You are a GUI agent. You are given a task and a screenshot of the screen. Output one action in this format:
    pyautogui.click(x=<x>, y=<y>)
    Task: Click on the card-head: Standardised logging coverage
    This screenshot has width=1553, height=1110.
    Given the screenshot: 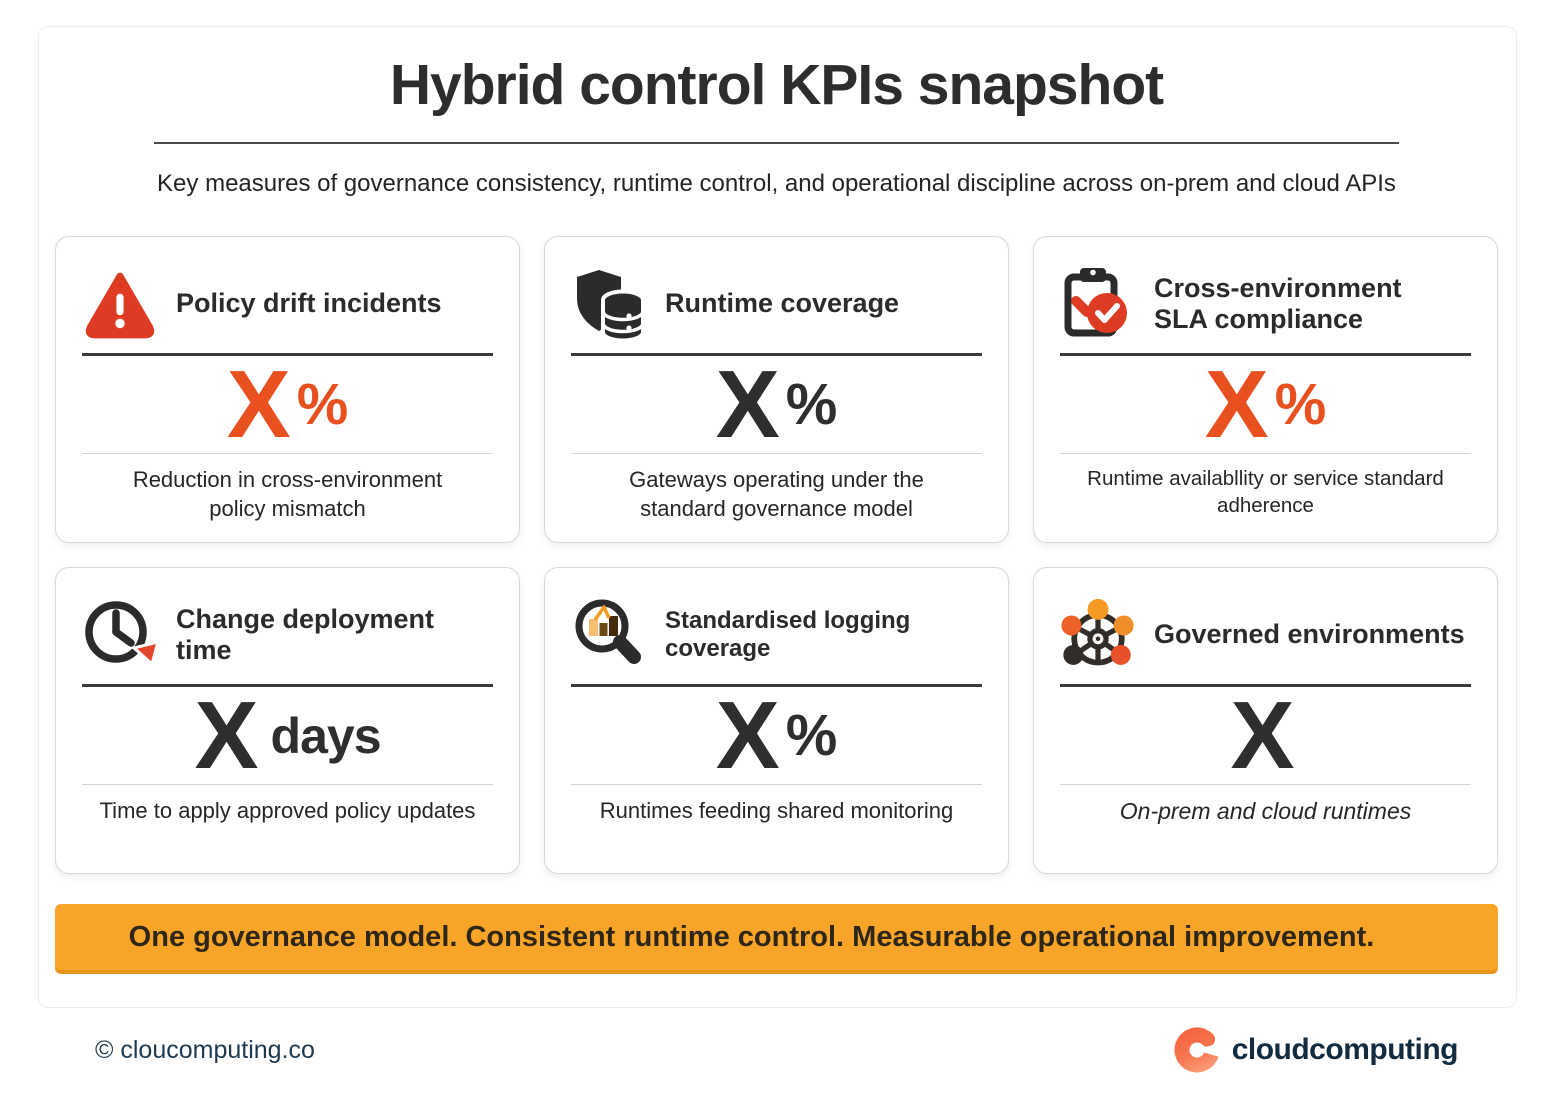 What is the action you would take?
    pyautogui.click(x=776, y=635)
    